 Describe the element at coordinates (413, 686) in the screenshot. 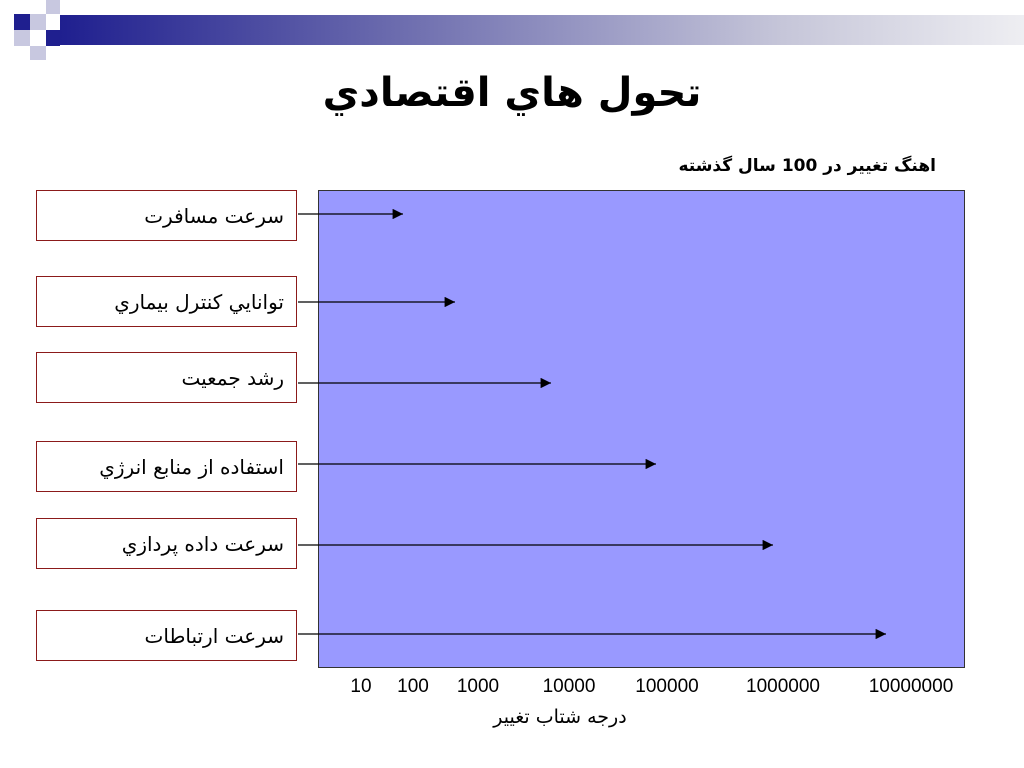

I see `x-tick: 100` at that location.